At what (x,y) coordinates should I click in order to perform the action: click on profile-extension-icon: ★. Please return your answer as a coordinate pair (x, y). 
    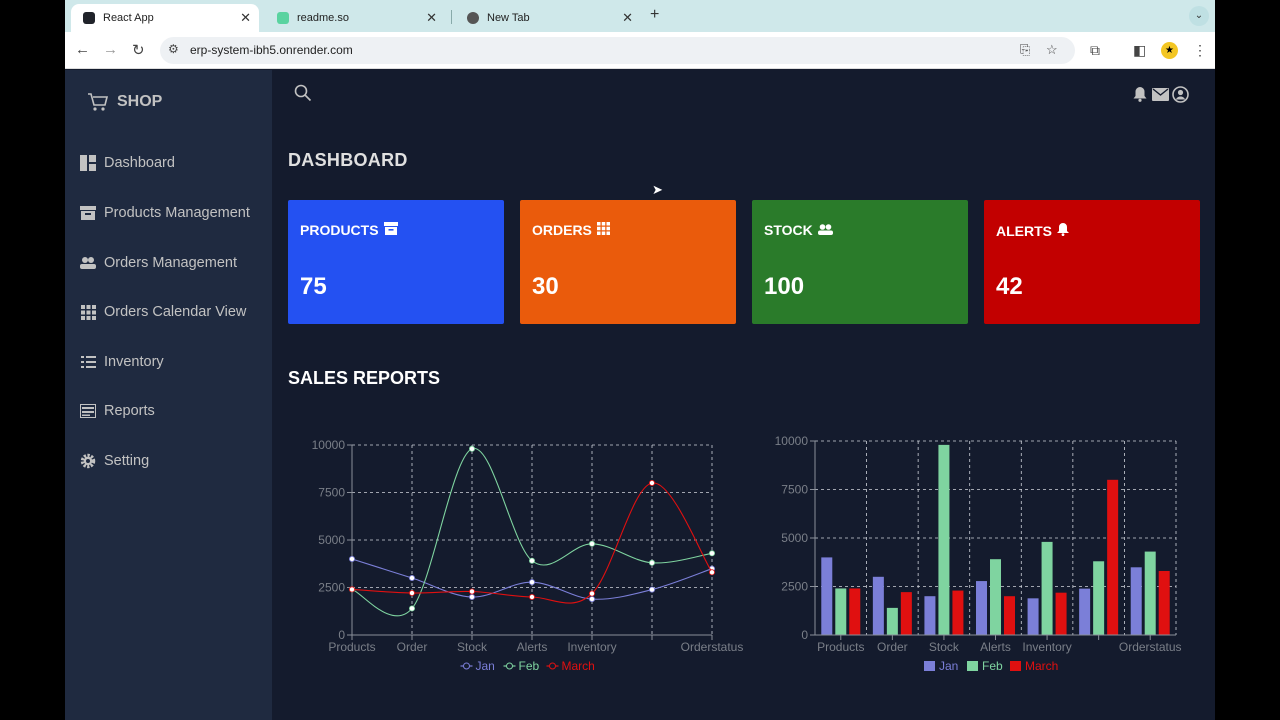
    Looking at the image, I should click on (1169, 50).